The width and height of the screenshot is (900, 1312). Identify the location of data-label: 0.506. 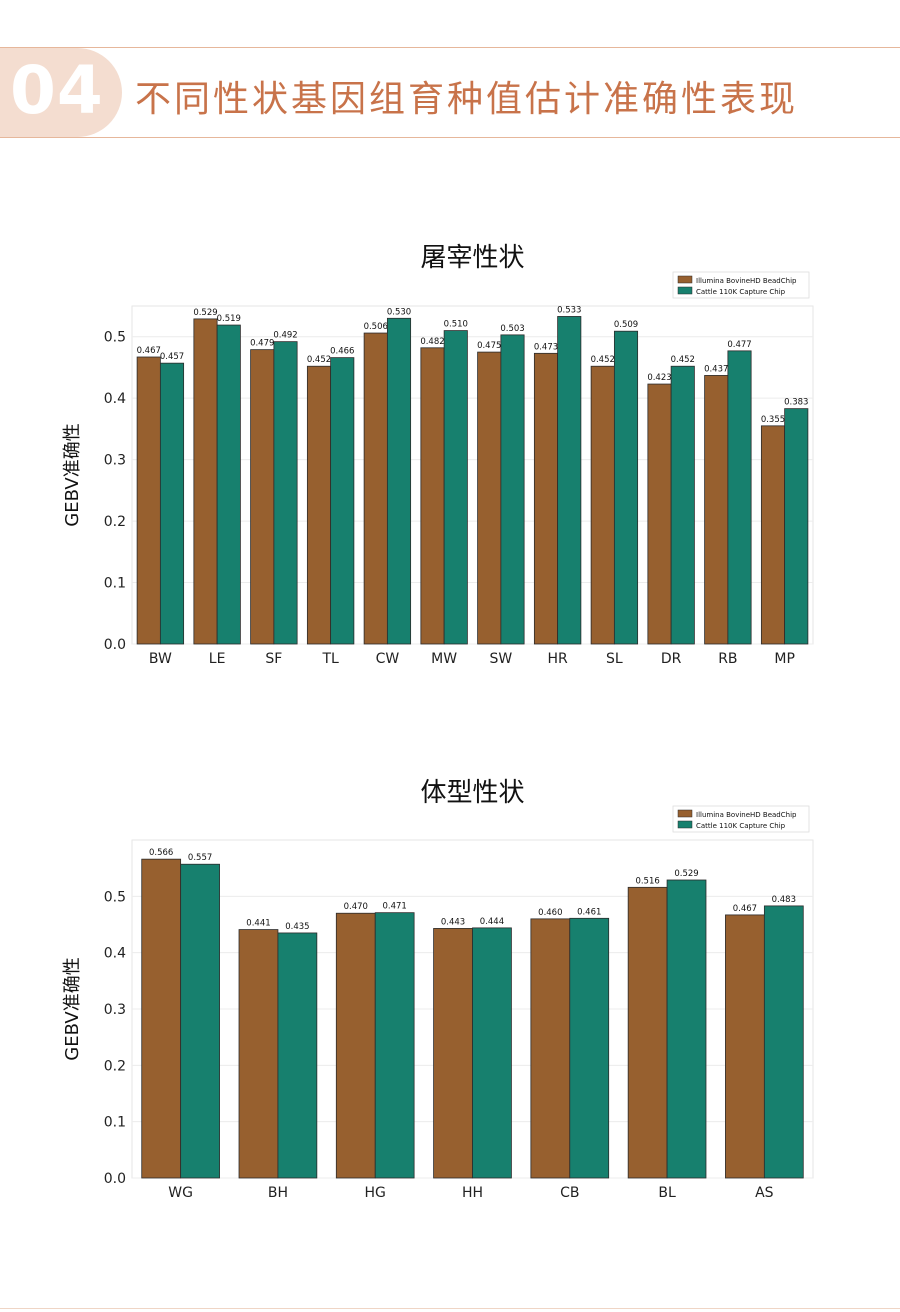
(376, 327).